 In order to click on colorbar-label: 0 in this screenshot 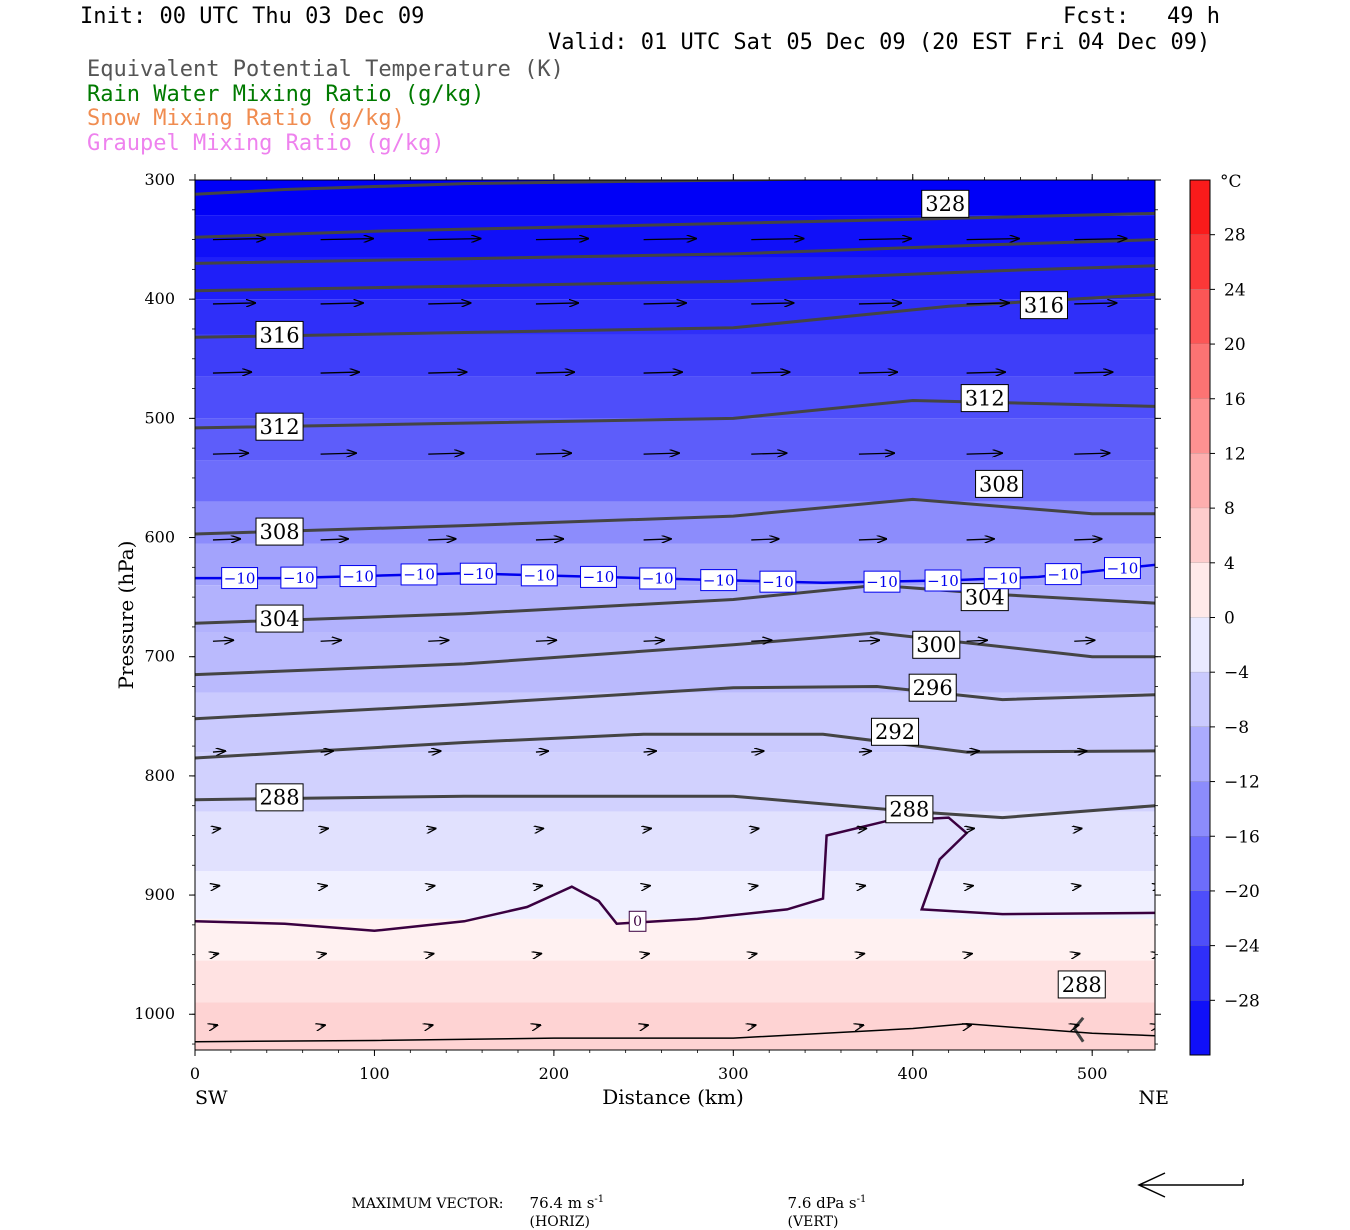, I will do `click(1229, 619)`.